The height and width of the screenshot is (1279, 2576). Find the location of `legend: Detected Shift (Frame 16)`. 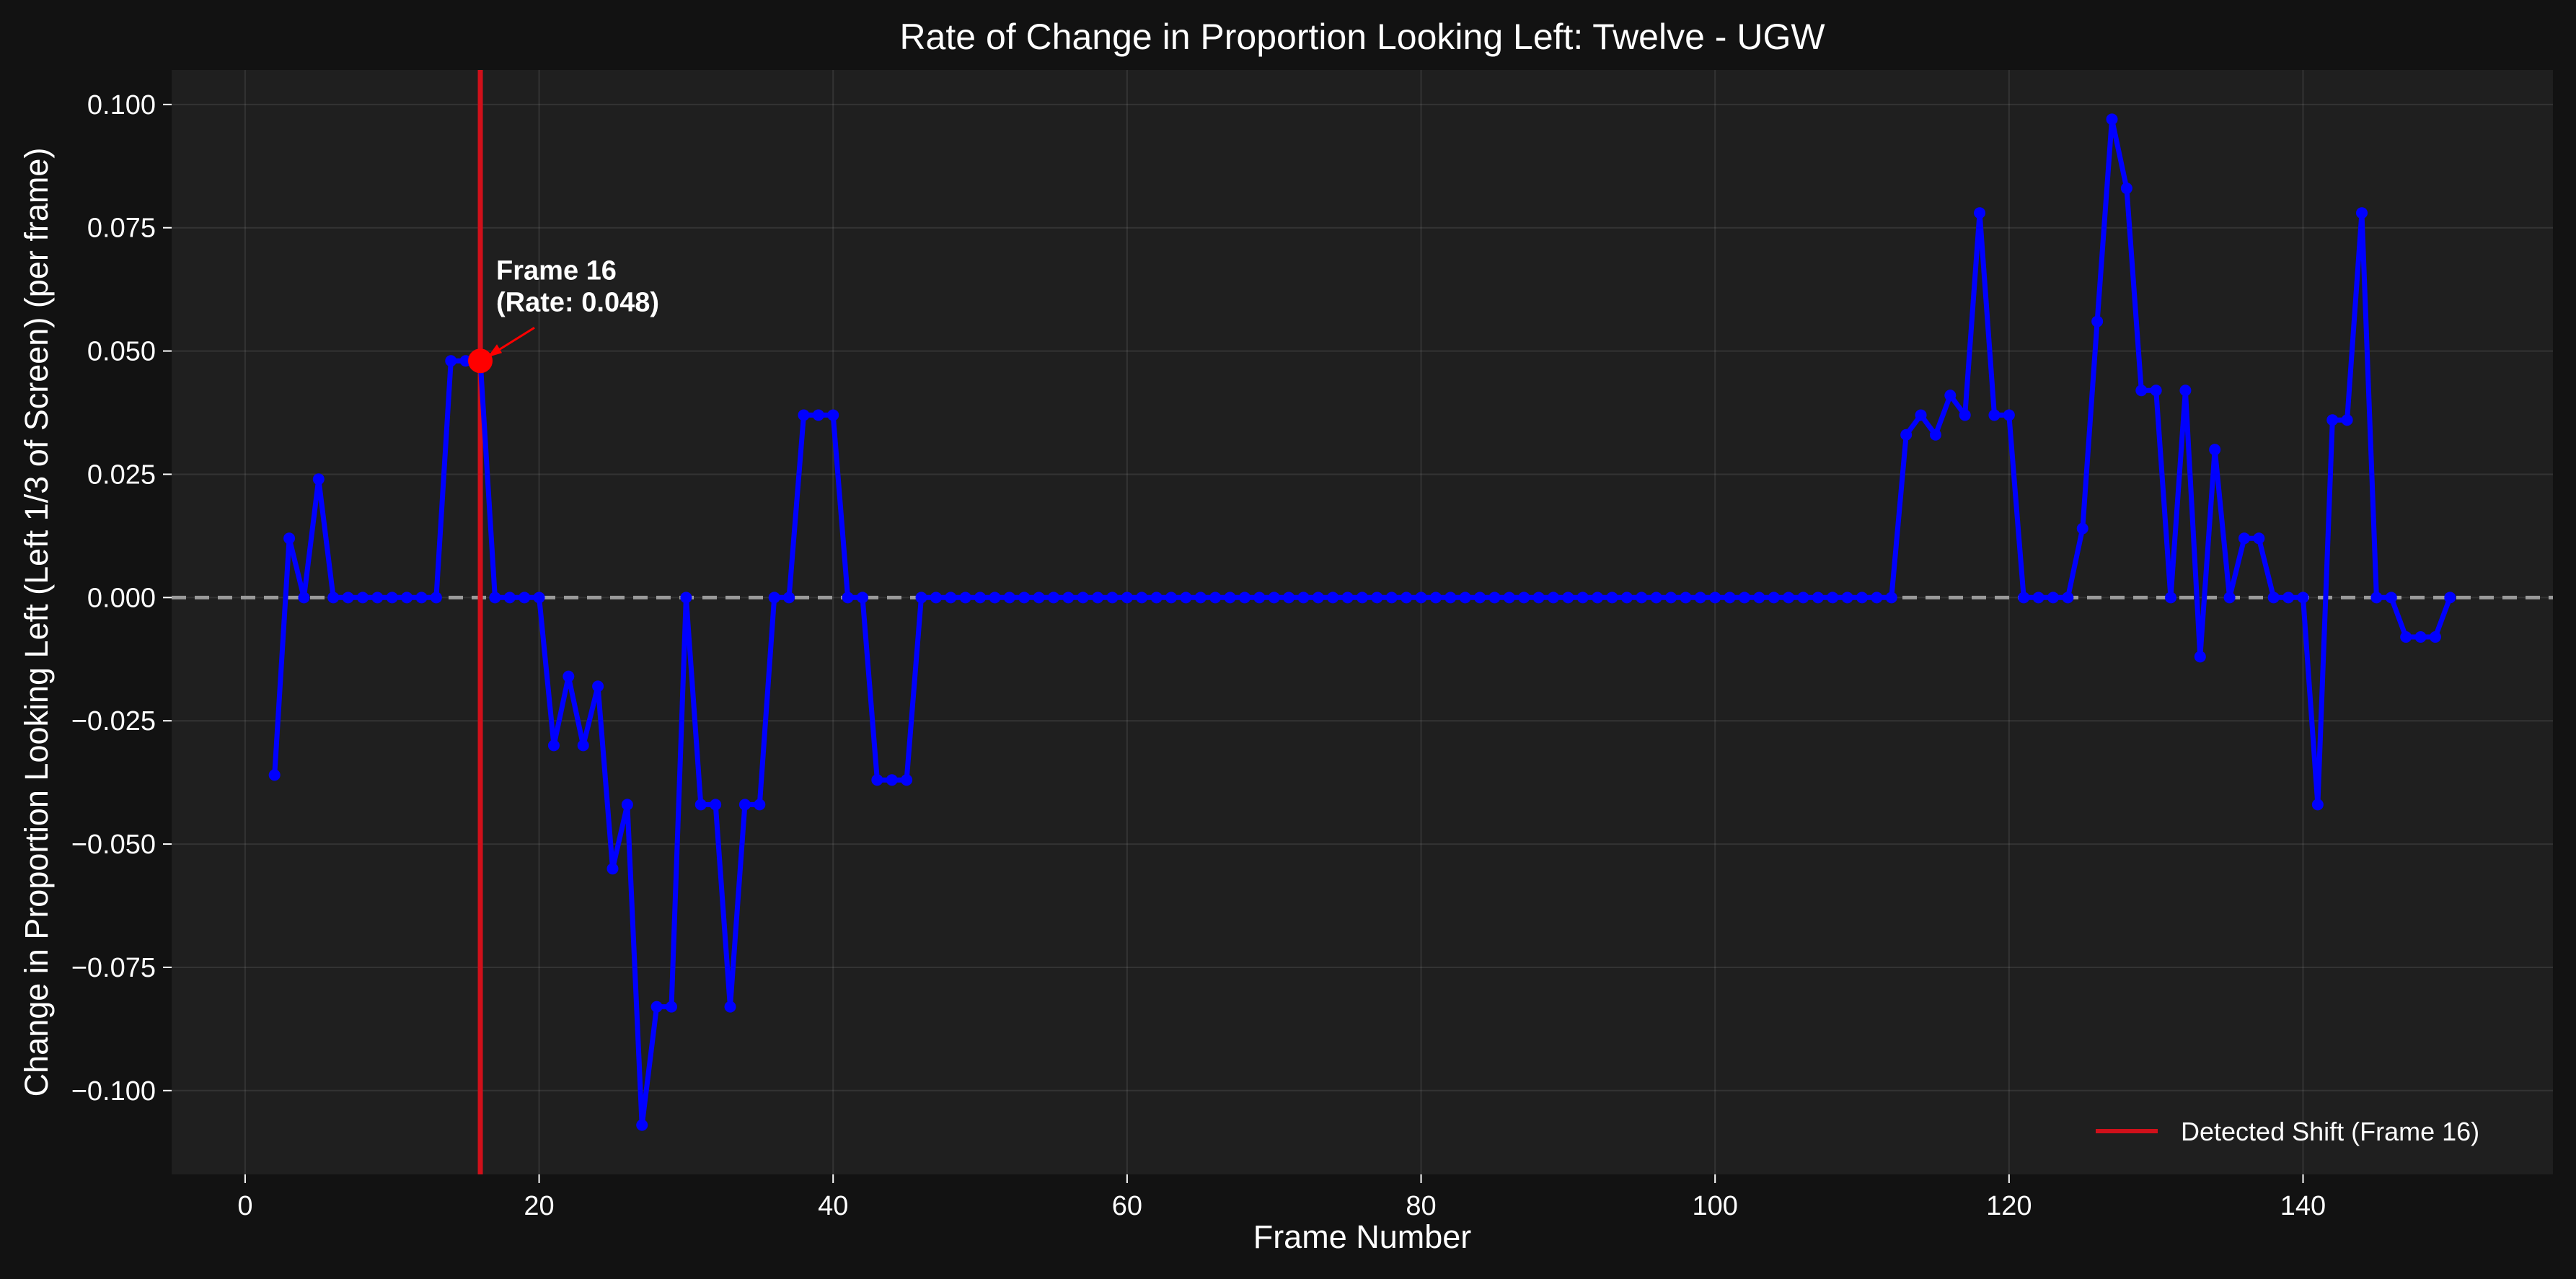

legend: Detected Shift (Frame 16) is located at coordinates (2287, 1131).